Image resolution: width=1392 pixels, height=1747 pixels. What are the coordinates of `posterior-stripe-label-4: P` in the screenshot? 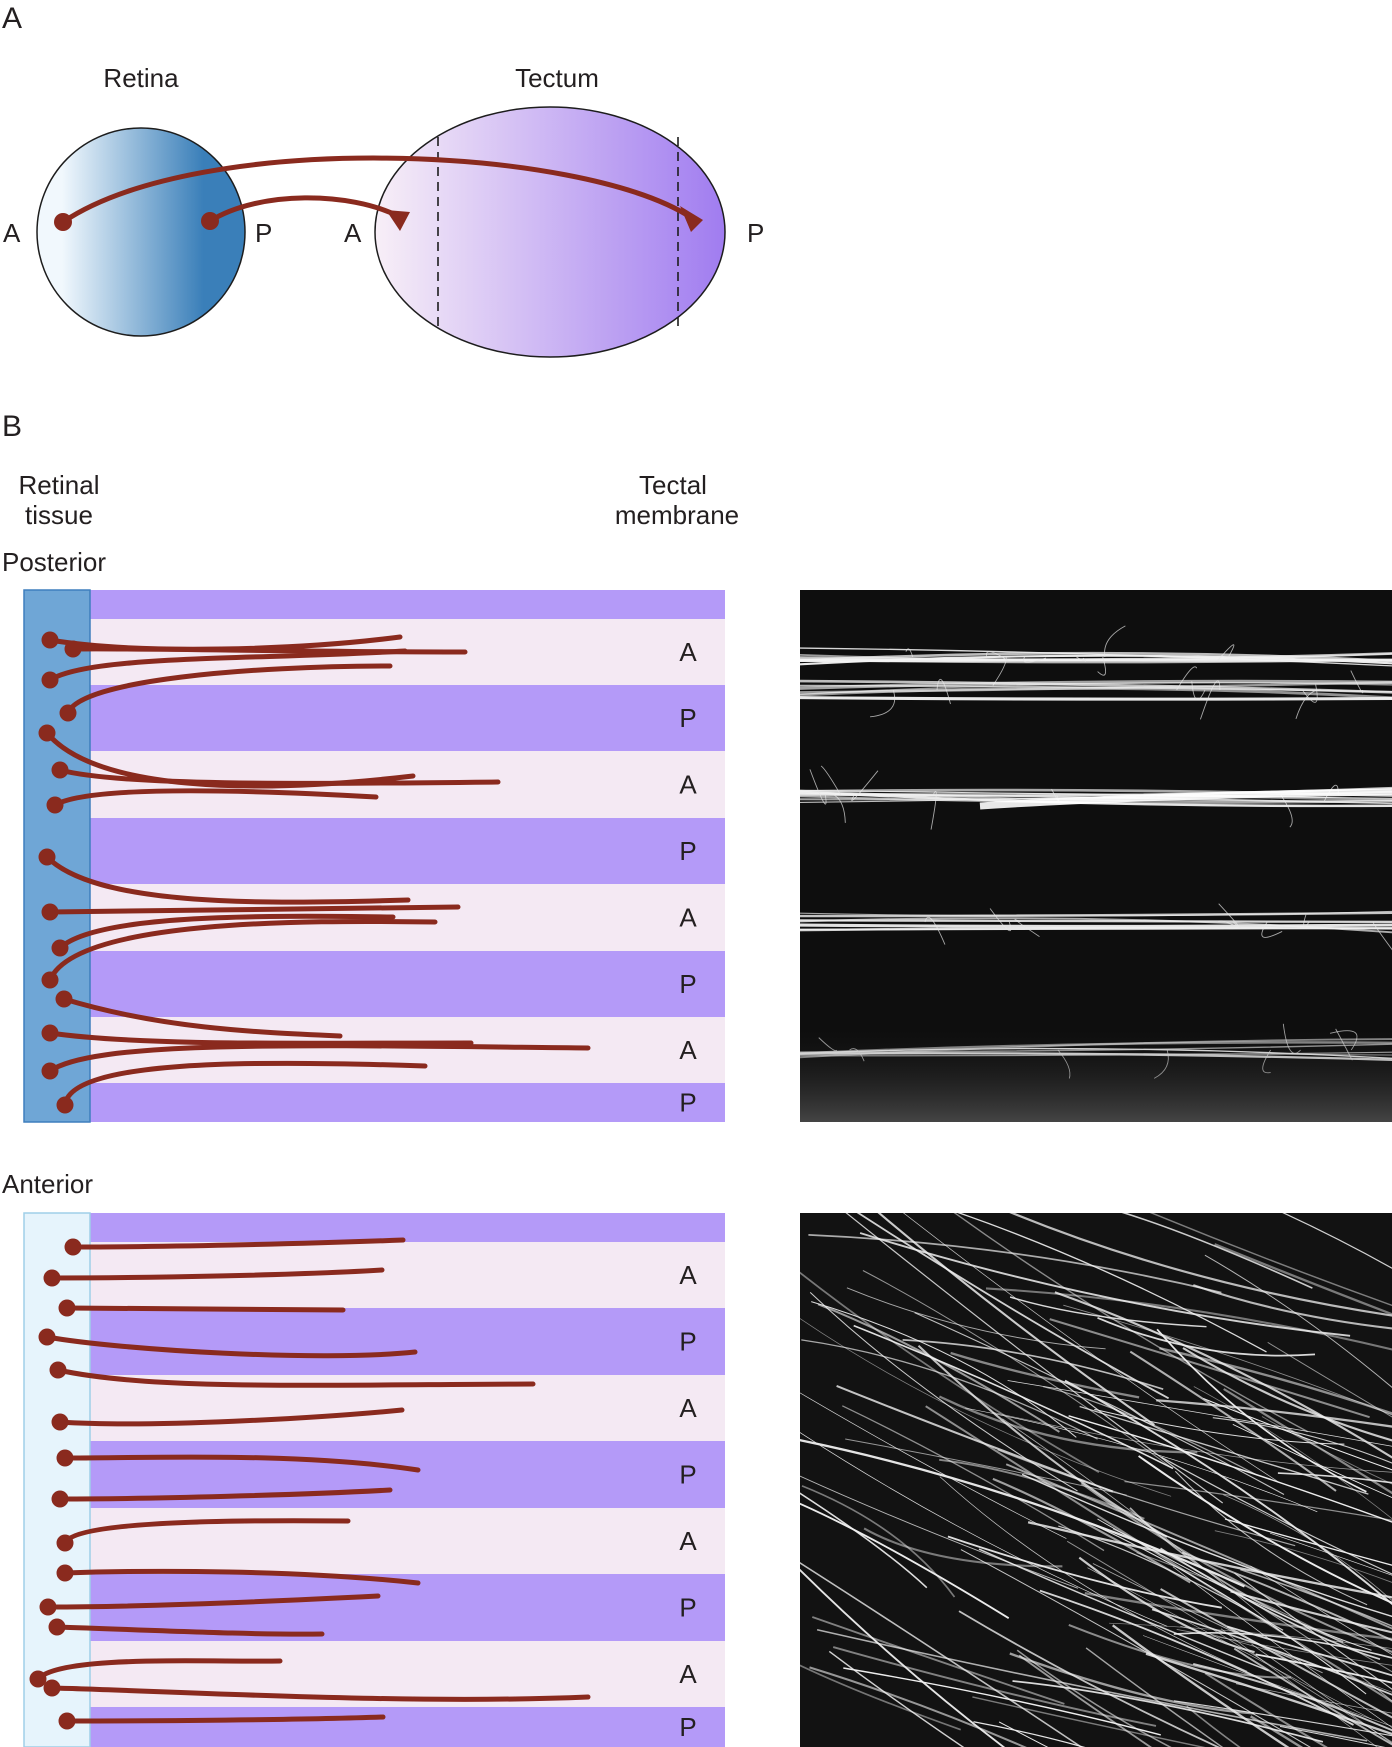 It's located at (687, 851).